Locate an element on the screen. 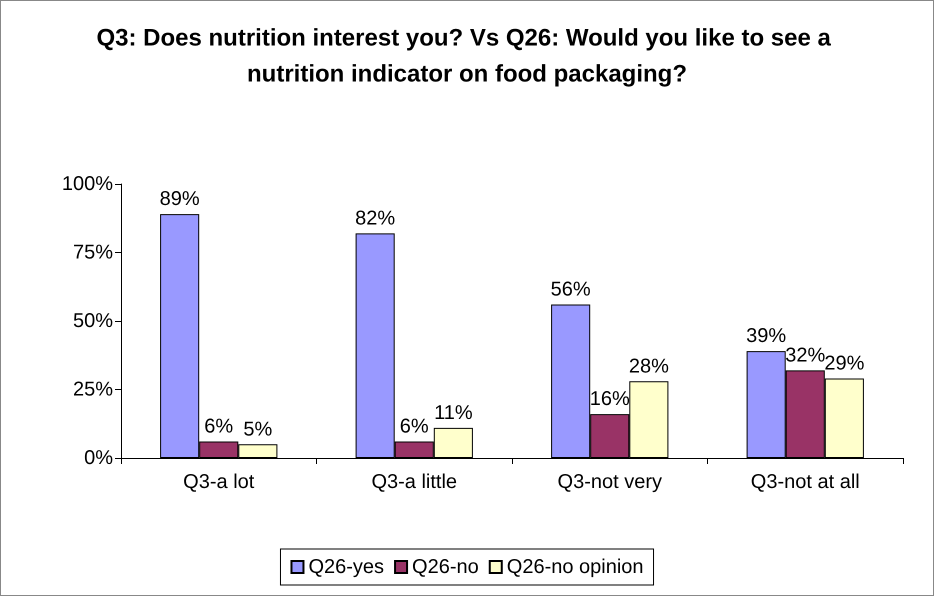  legend-label: Q26-no opinion is located at coordinates (575, 567).